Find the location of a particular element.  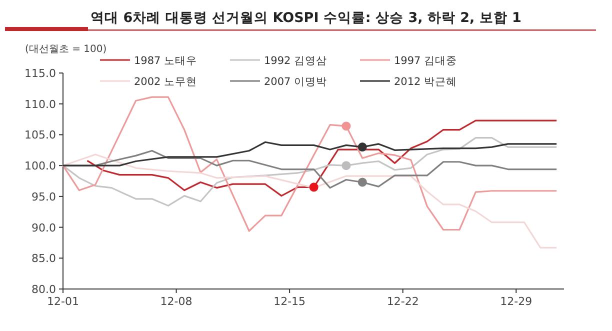

x-tick-label: 12-08 is located at coordinates (176, 301).